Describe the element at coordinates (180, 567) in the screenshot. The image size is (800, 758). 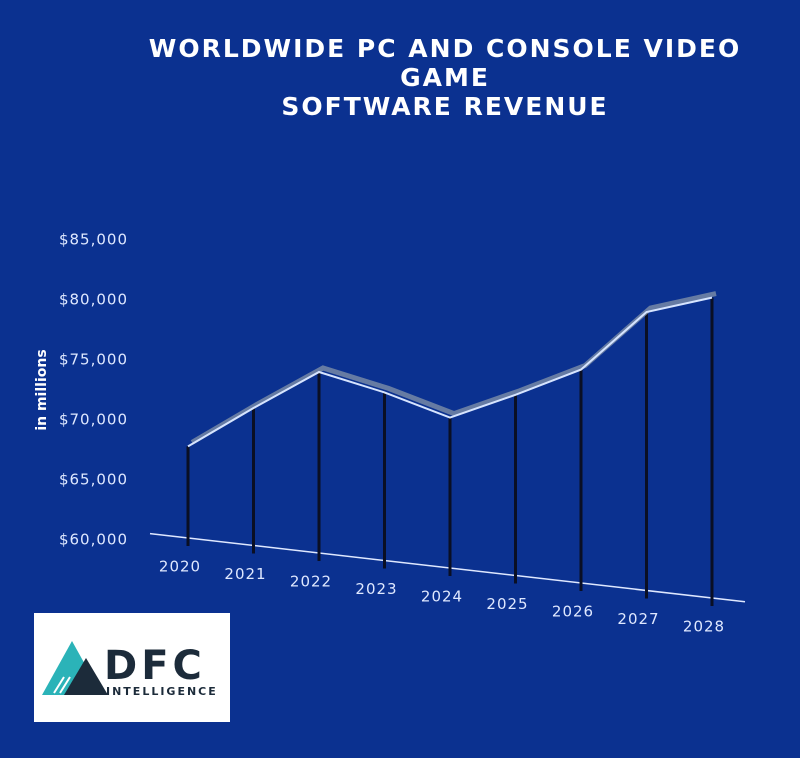
I see `x-tick-label: 2020` at that location.